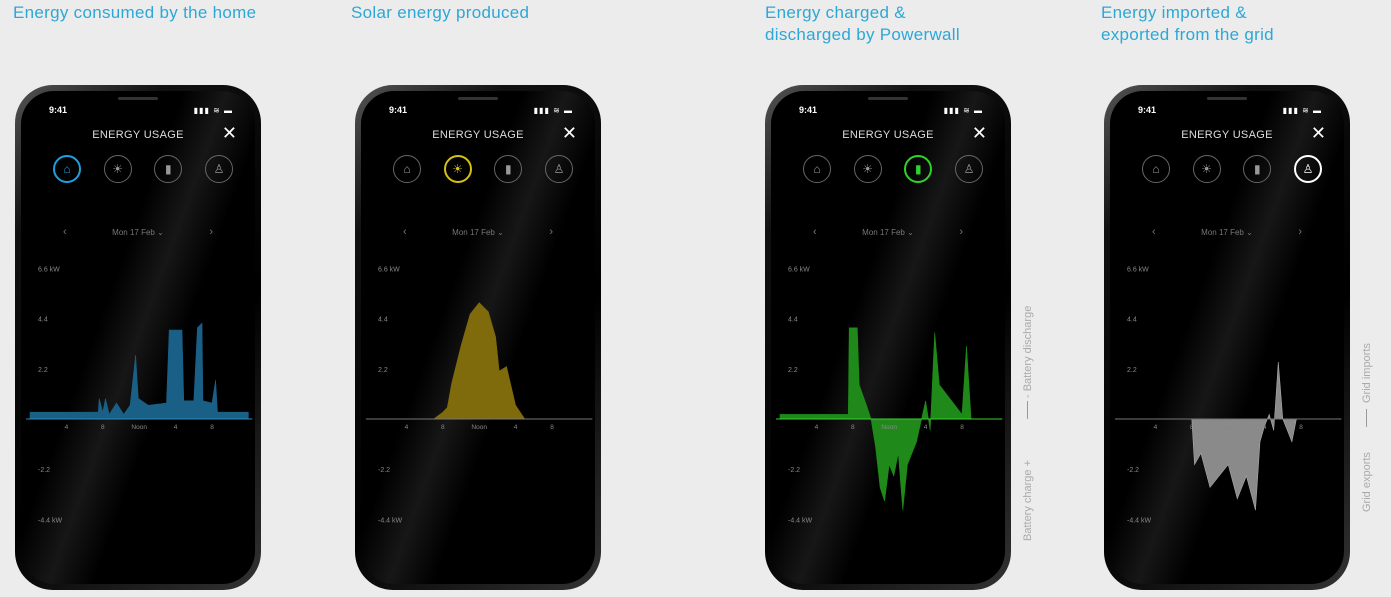 This screenshot has width=1391, height=597. What do you see at coordinates (1367, 373) in the screenshot?
I see `side-label-grid-top: Grid imports` at bounding box center [1367, 373].